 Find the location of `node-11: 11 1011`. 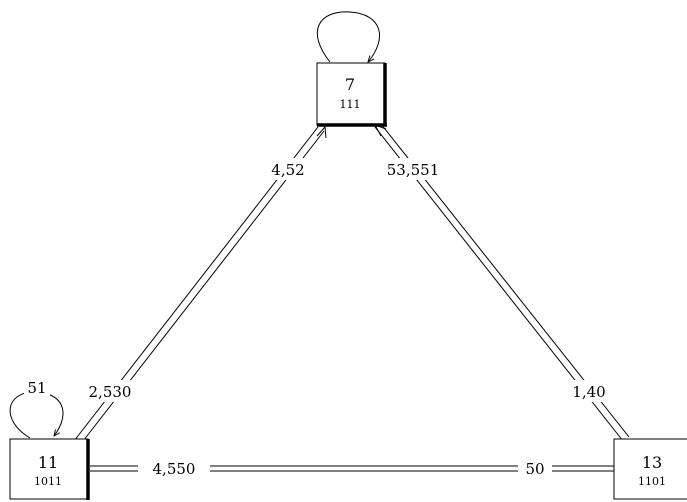

node-11: 11 1011 is located at coordinates (49, 469).